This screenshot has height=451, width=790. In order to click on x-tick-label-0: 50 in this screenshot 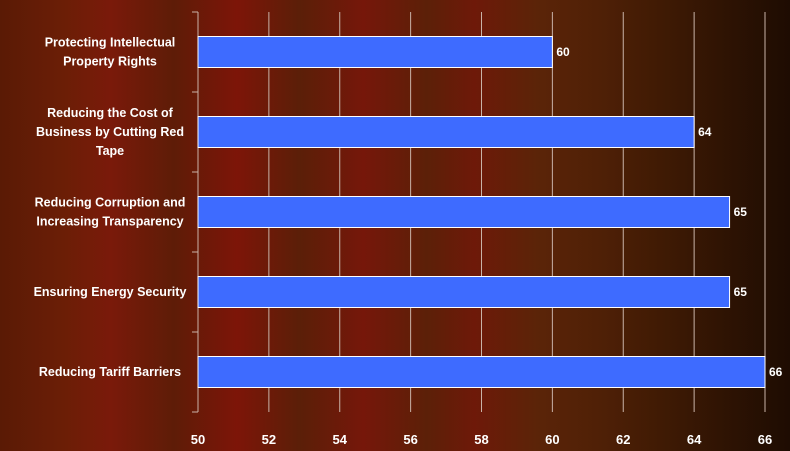, I will do `click(198, 439)`.